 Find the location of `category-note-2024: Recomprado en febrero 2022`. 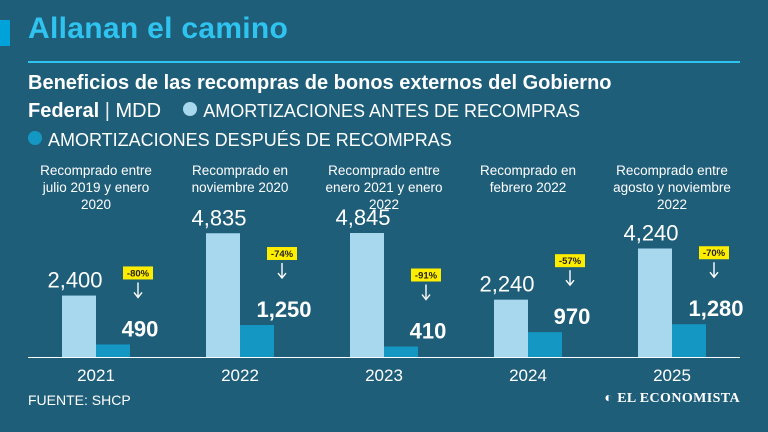

category-note-2024: Recomprado en febrero 2022 is located at coordinates (528, 179).